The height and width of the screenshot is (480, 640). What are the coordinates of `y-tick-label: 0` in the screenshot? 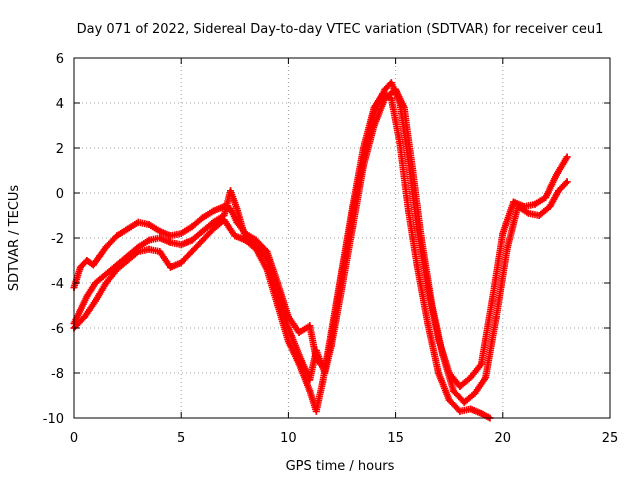 It's located at (60, 194).